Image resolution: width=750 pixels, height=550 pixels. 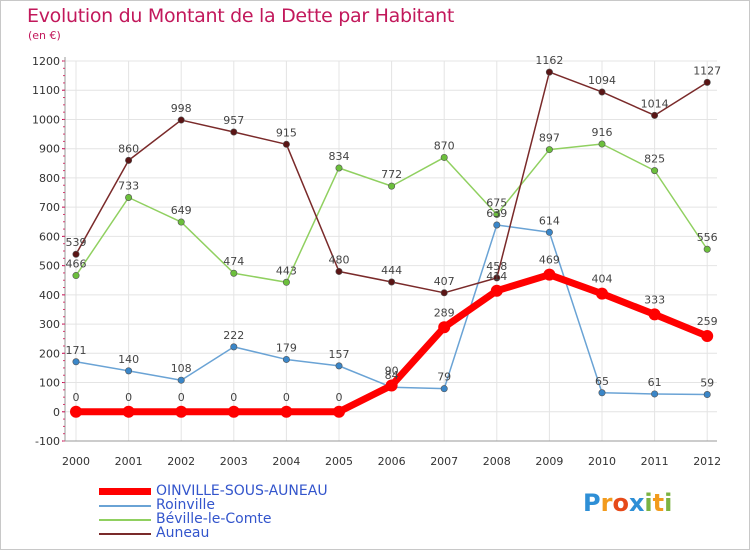 What do you see at coordinates (181, 108) in the screenshot?
I see `data-label-3: 998` at bounding box center [181, 108].